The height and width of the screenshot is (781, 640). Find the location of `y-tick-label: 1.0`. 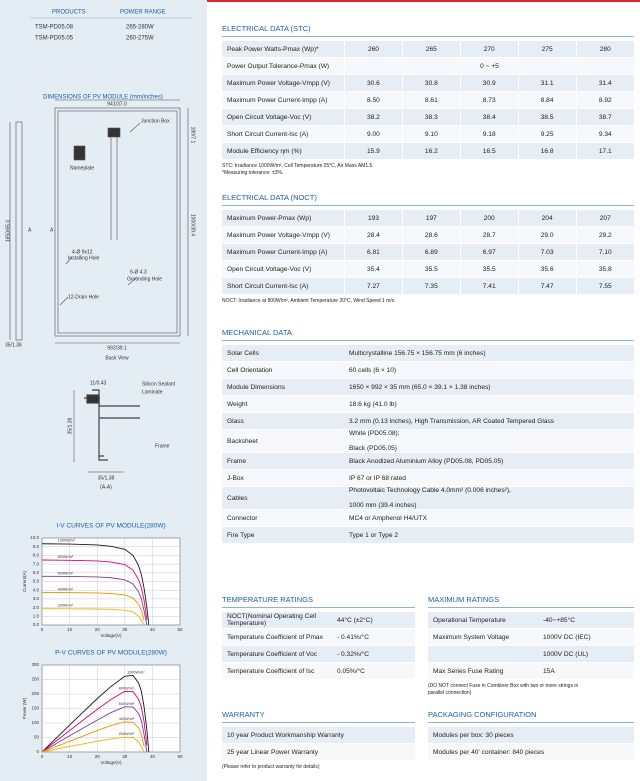

y-tick-label: 1.0 is located at coordinates (36, 615).